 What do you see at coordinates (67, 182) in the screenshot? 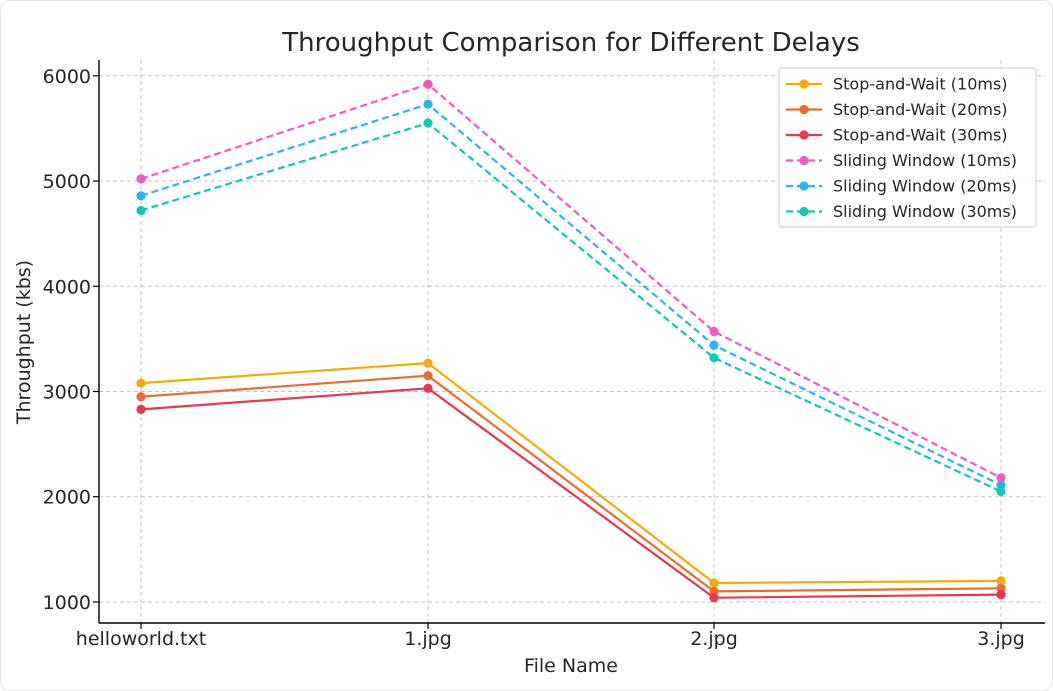
I see `y-tick-label: 5000` at bounding box center [67, 182].